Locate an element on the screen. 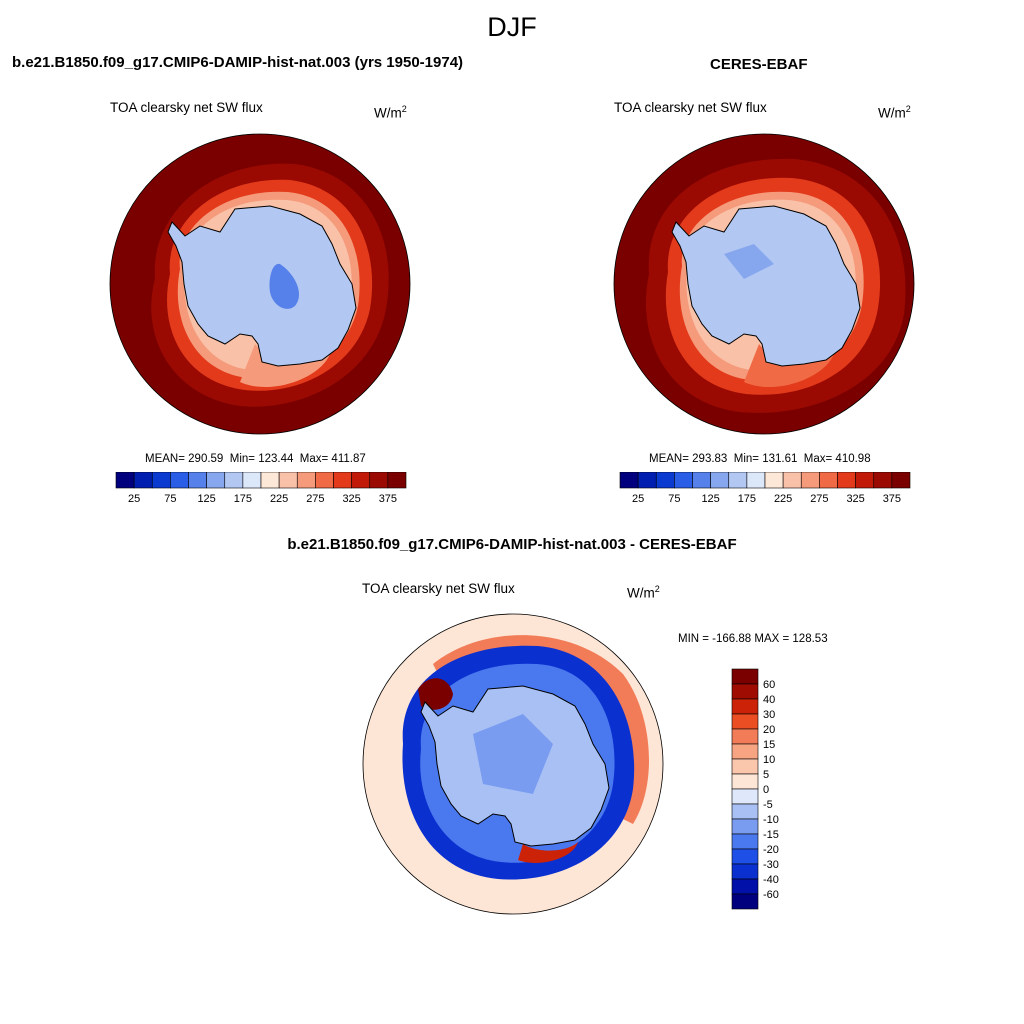 The width and height of the screenshot is (1024, 1024). panel3-colorbar-tick-label: 40 is located at coordinates (769, 700).